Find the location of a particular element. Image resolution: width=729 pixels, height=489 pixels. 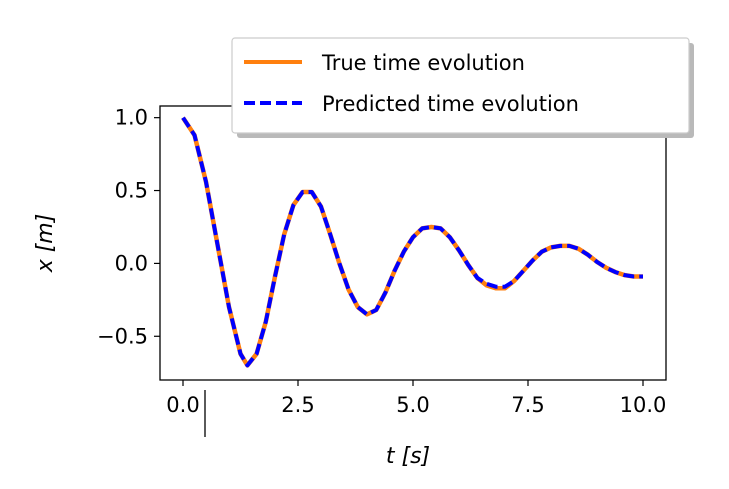

legend-box is located at coordinates (460, 85).